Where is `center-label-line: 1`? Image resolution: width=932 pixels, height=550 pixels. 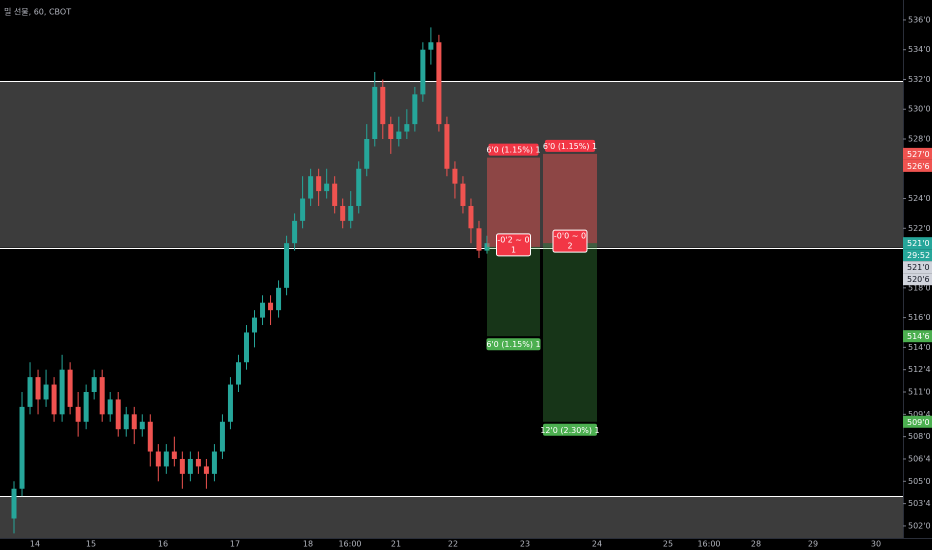
center-label-line: 1 is located at coordinates (513, 249).